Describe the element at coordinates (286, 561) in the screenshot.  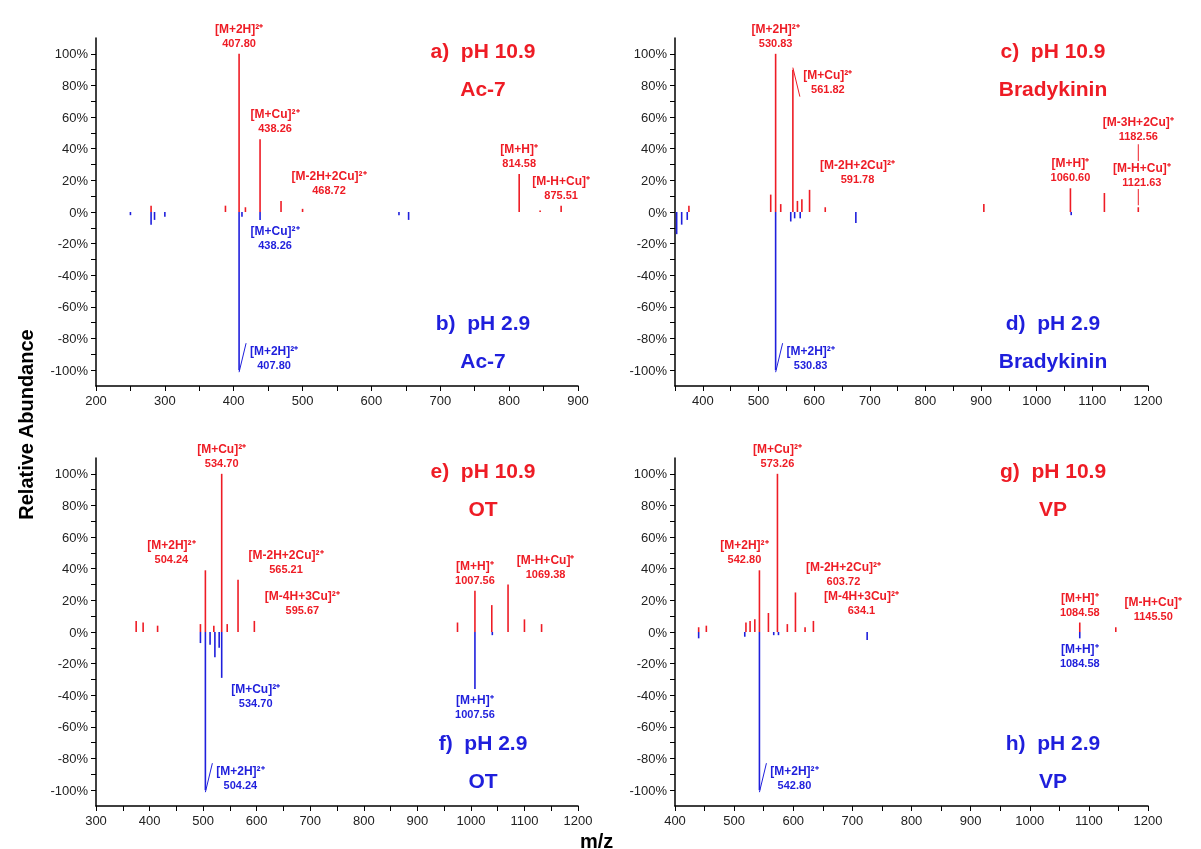
I see `annotation: [M-2H+2Cu]²⁺ 565.21` at that location.